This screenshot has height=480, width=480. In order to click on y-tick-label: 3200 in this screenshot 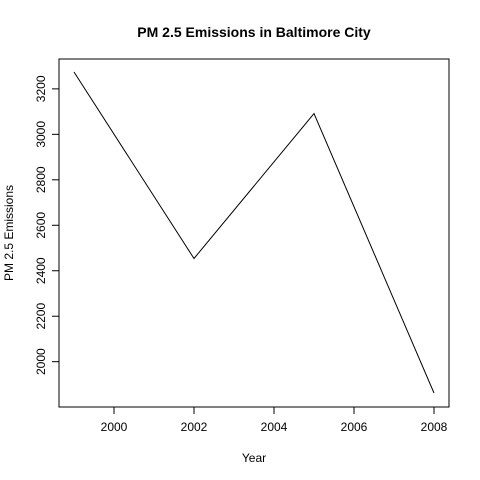, I will do `click(41, 88)`.